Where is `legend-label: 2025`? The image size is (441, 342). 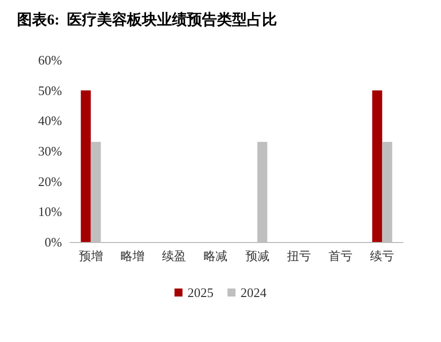
legend-label: 2025 is located at coordinates (201, 292).